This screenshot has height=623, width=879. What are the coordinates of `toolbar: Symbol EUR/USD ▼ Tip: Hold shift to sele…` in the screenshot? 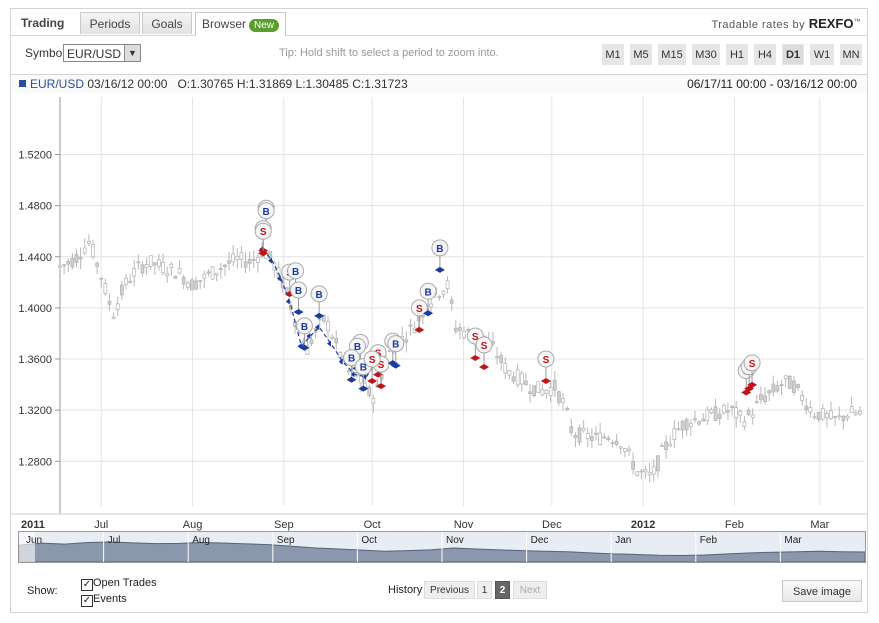 It's located at (439, 54).